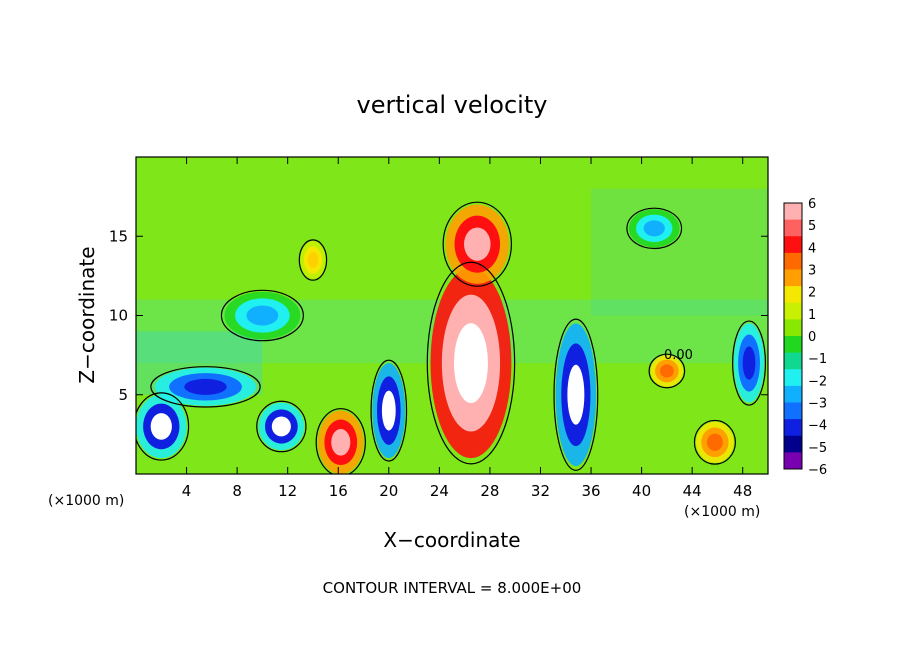 This screenshot has height=654, width=904. I want to click on colorbar-tick-label: −1, so click(817, 359).